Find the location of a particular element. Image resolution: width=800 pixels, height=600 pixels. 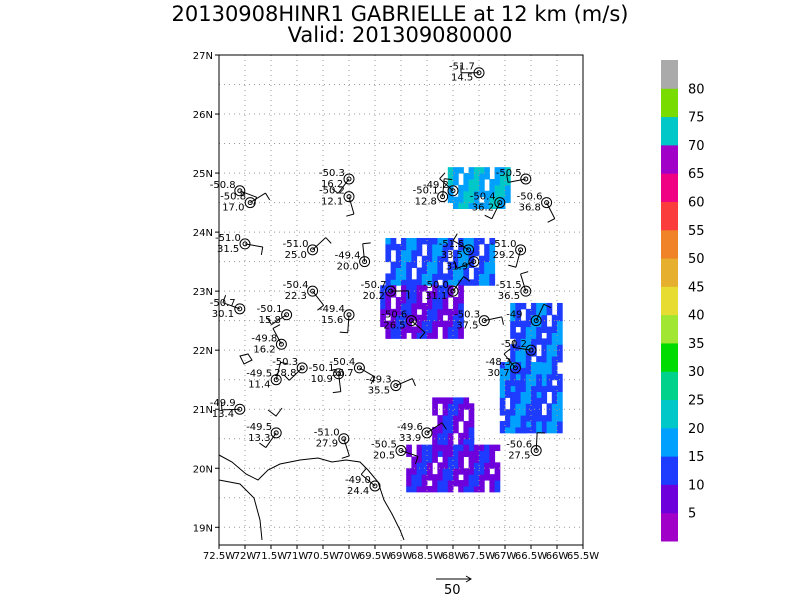

coastline is located at coordinates (311, 447).